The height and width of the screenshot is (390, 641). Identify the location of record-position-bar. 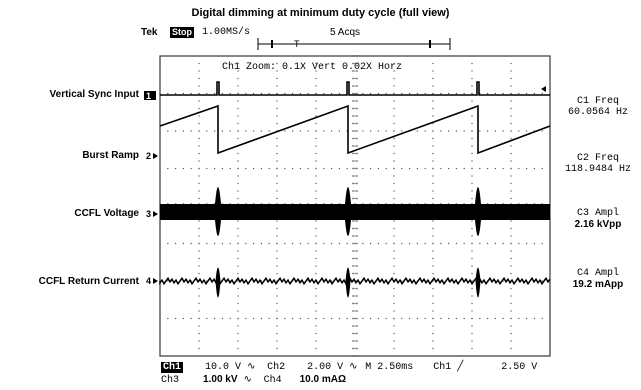
(354, 44).